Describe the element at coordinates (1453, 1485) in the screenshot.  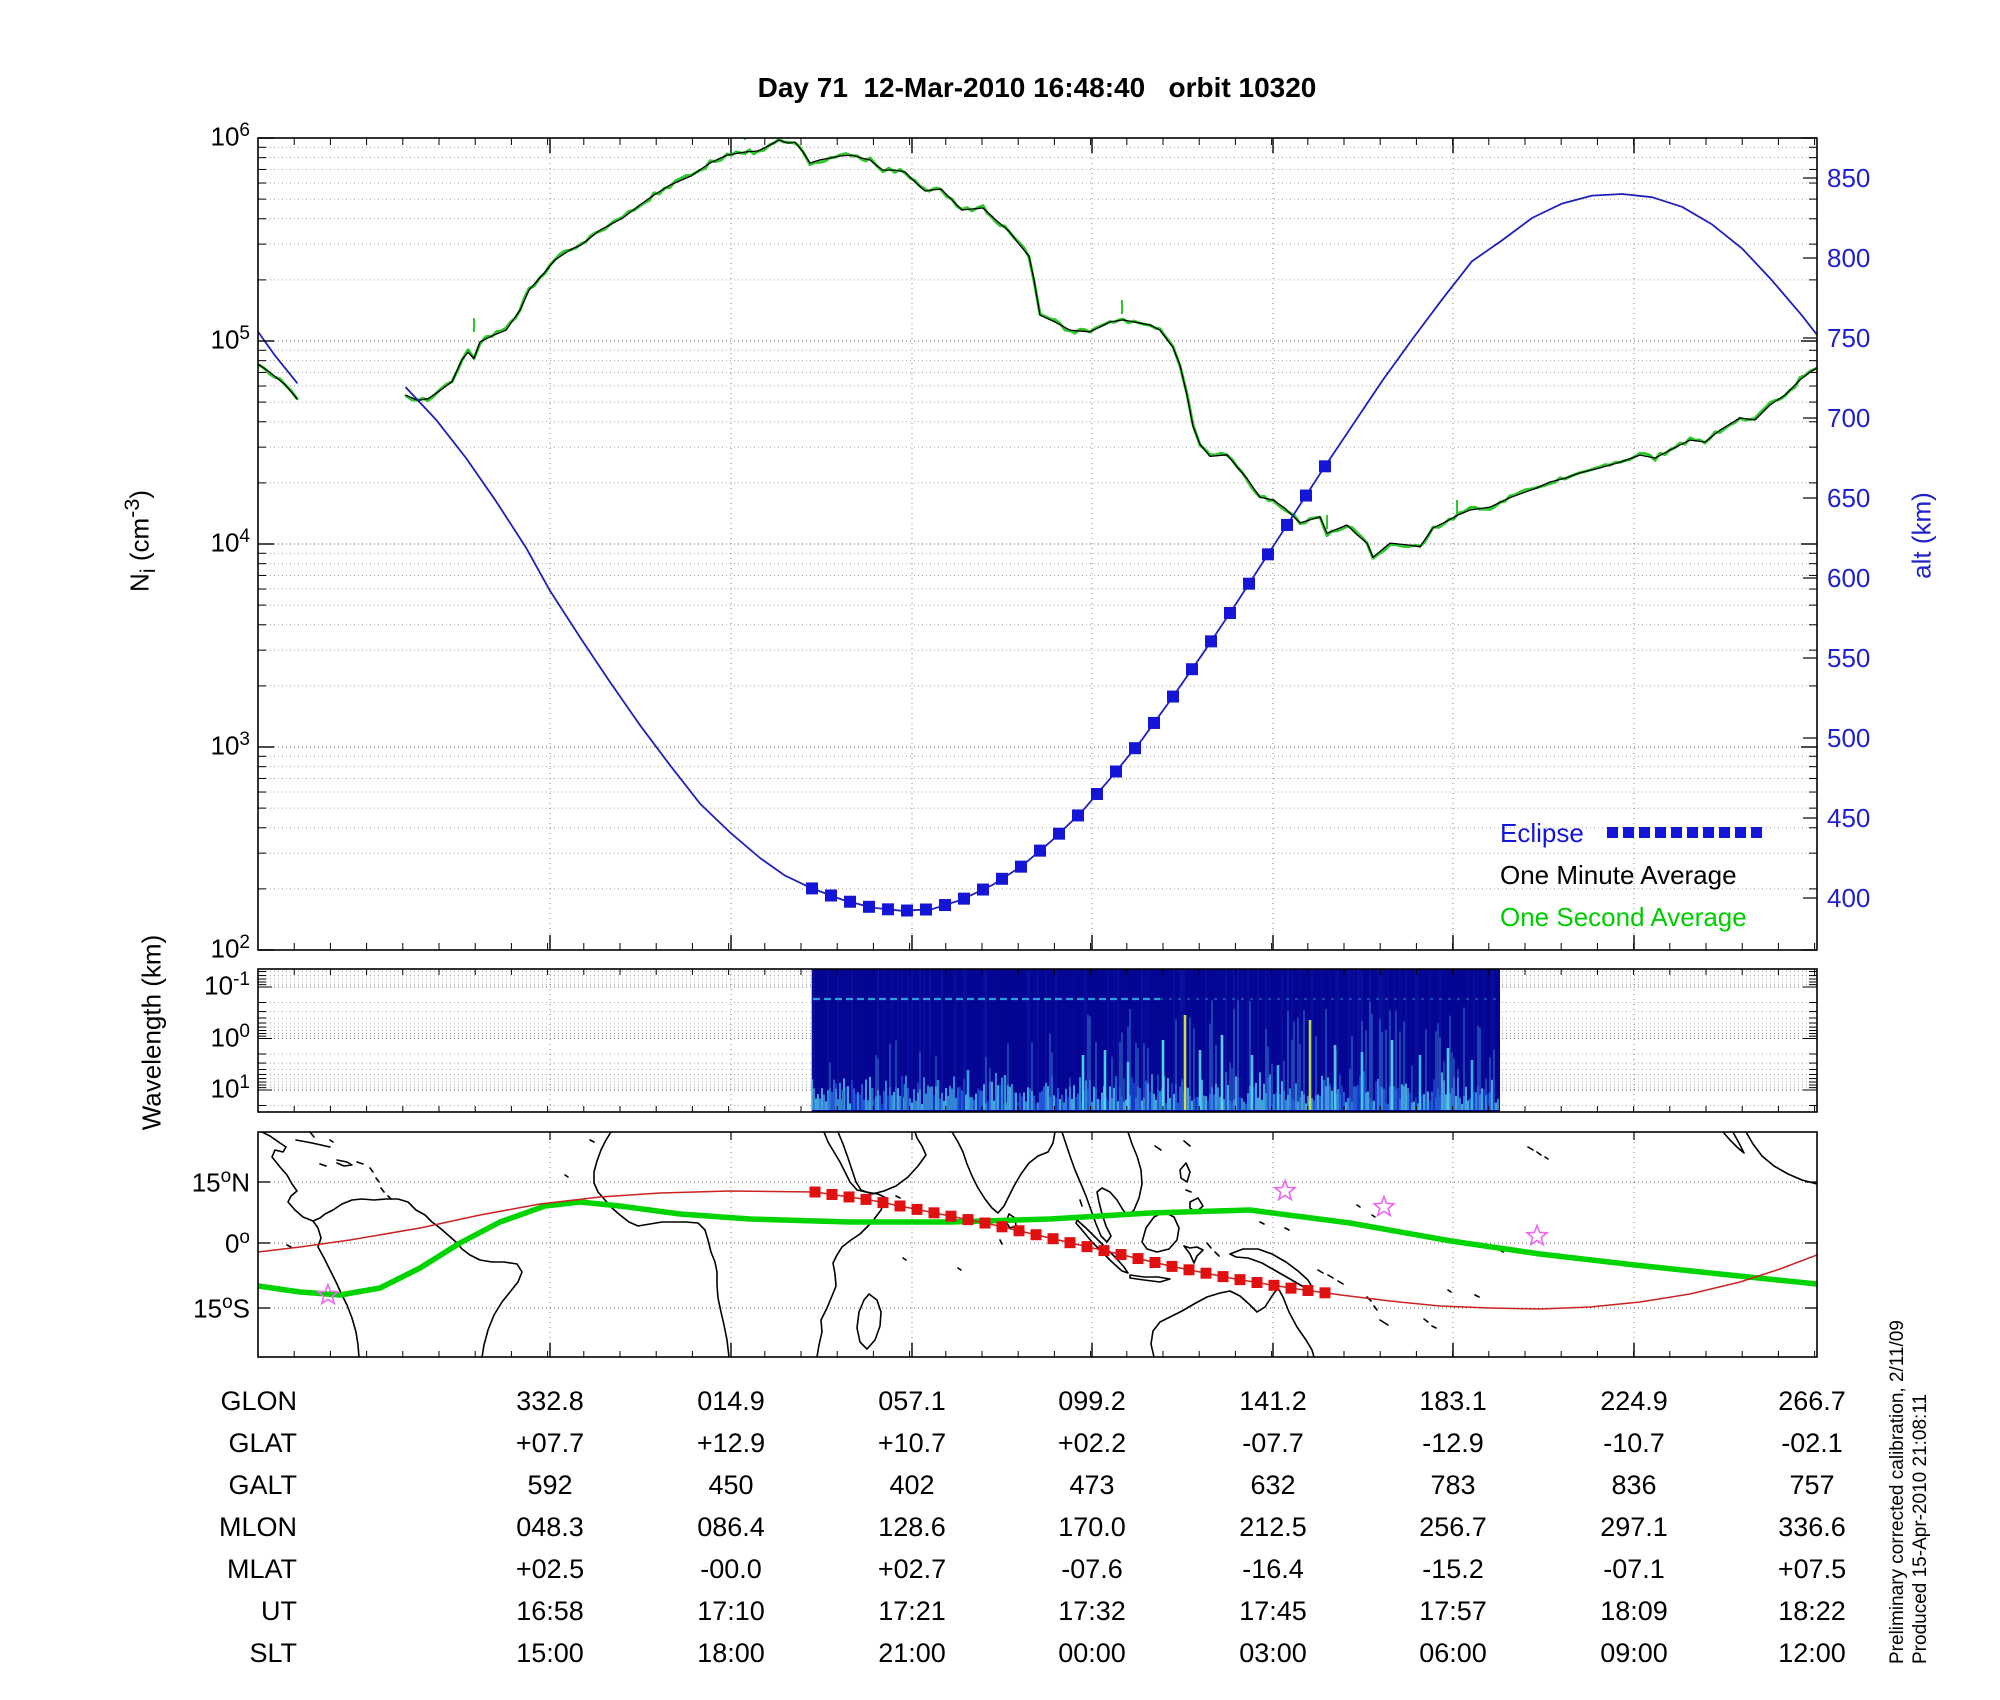
I see `table-cell-GALT-5: 783` at that location.